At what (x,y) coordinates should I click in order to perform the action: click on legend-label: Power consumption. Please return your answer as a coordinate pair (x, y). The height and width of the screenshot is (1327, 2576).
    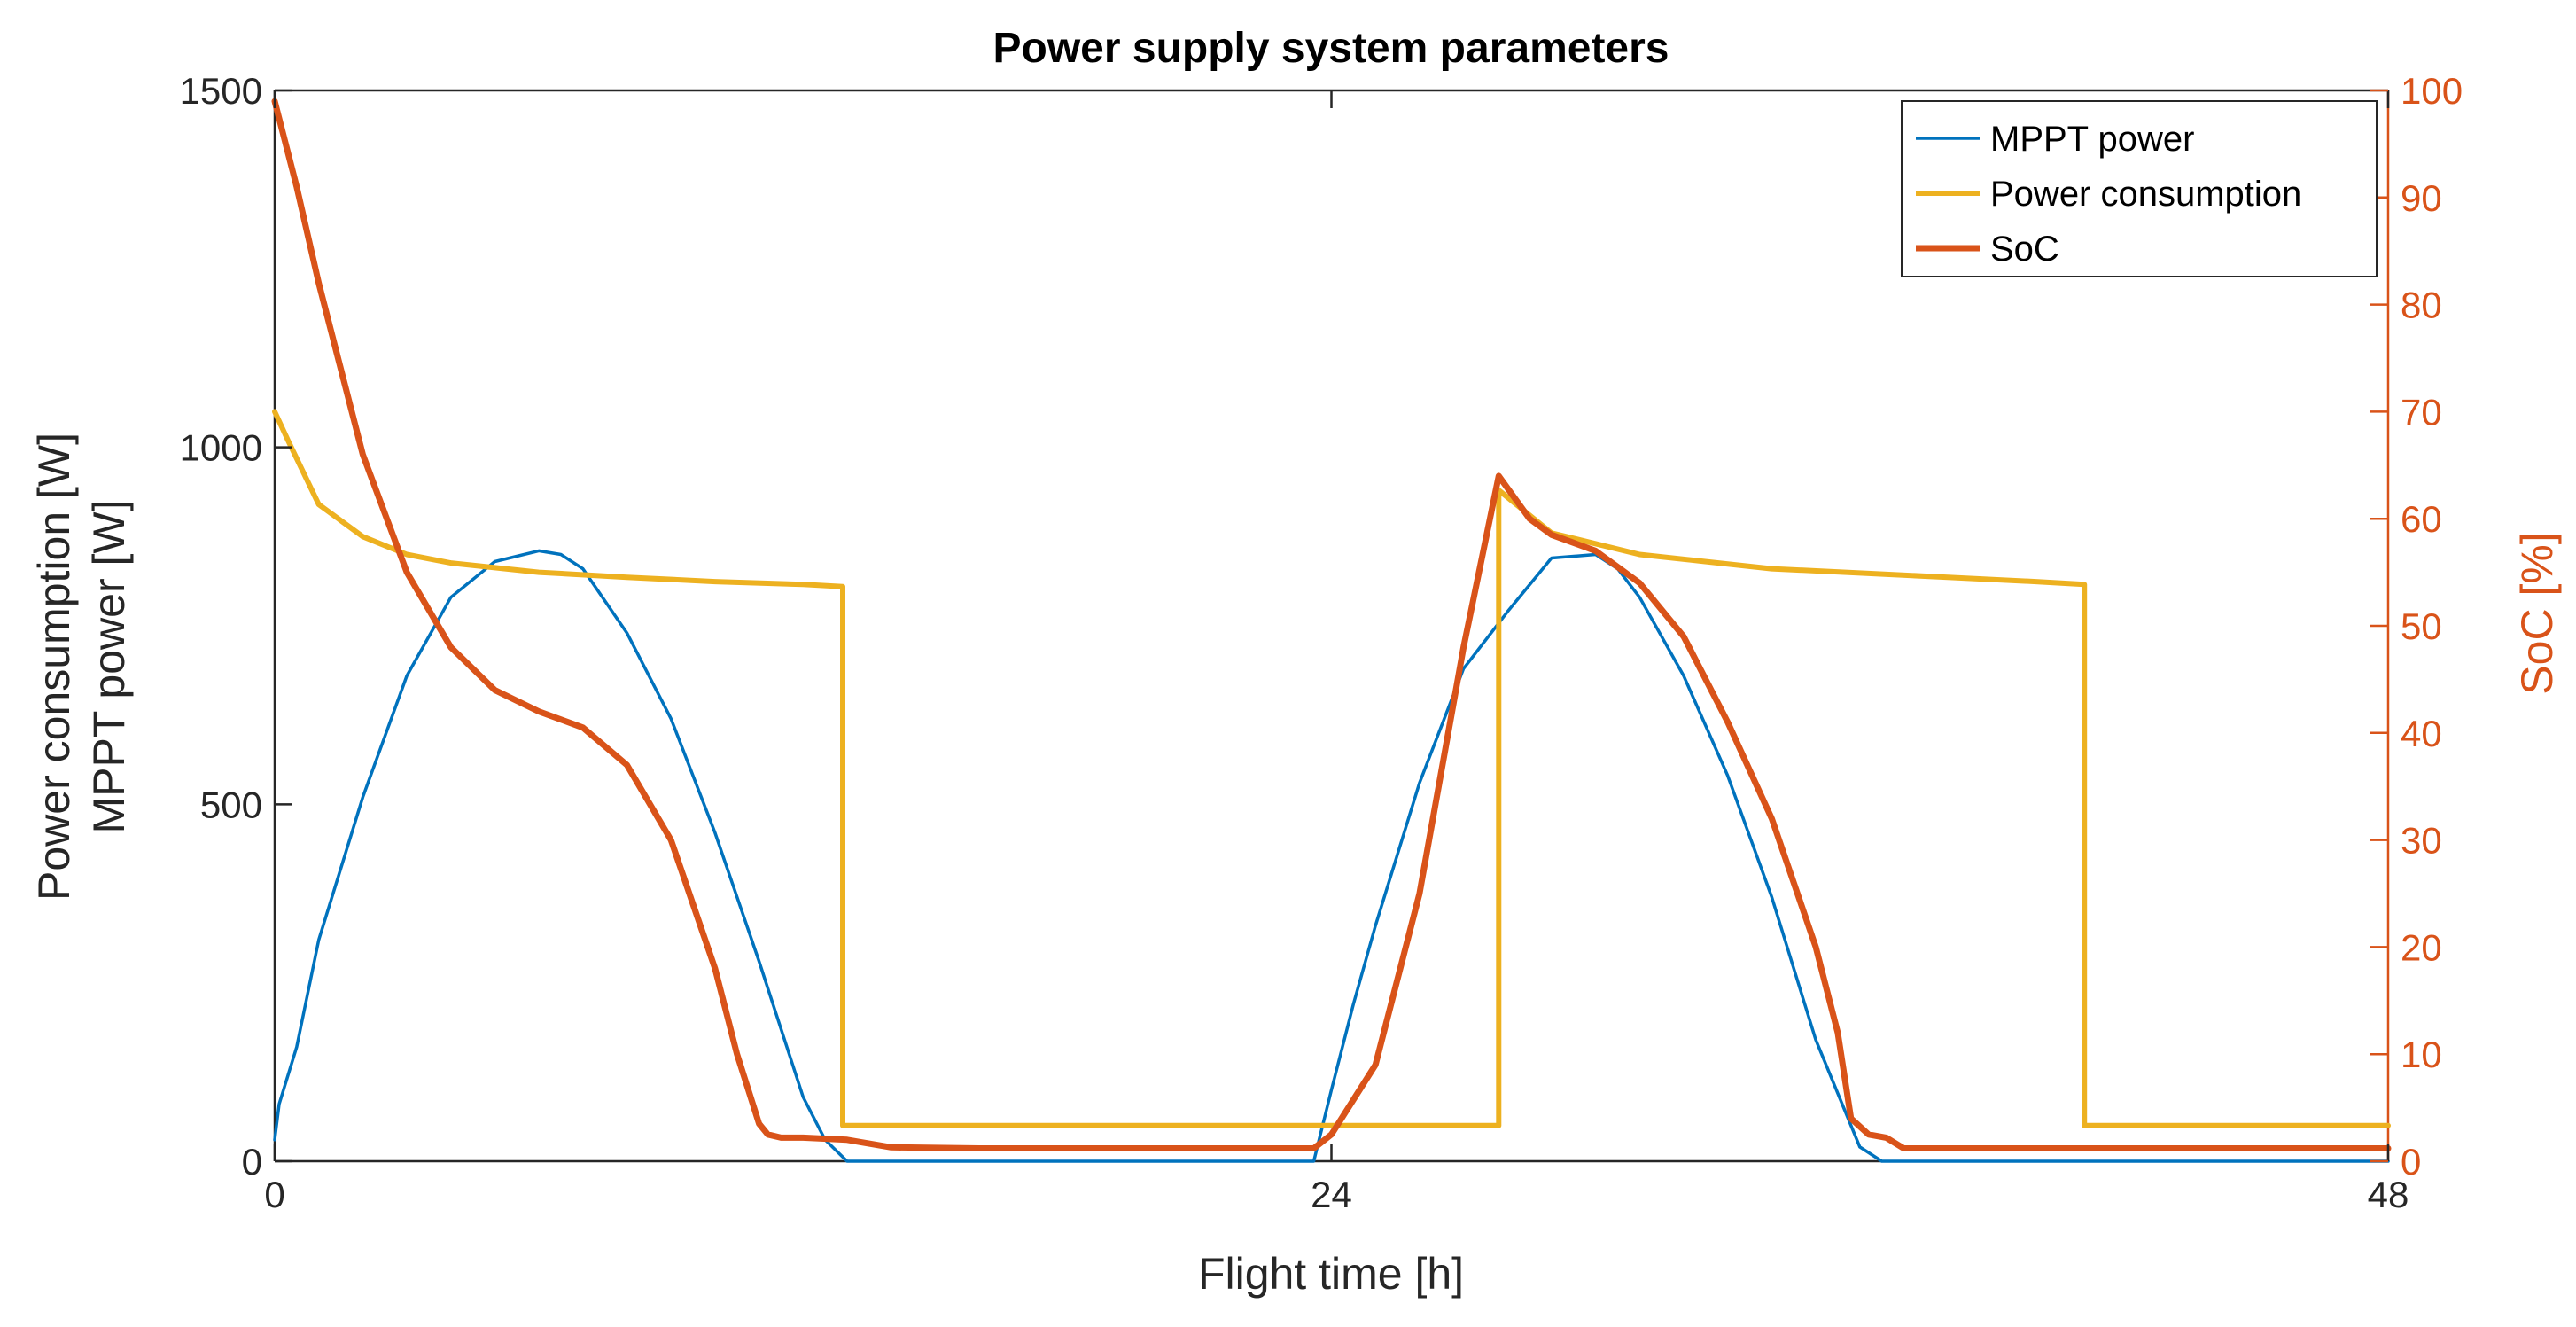
    Looking at the image, I should click on (2145, 195).